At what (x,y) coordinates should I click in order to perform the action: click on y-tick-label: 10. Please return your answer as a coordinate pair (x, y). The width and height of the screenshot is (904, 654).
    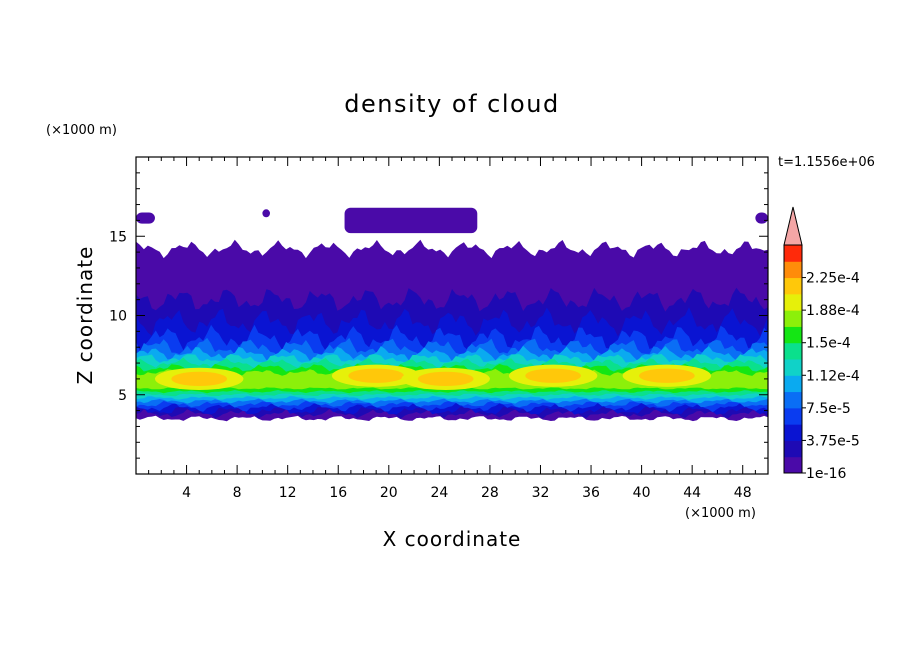
    Looking at the image, I should click on (118, 317).